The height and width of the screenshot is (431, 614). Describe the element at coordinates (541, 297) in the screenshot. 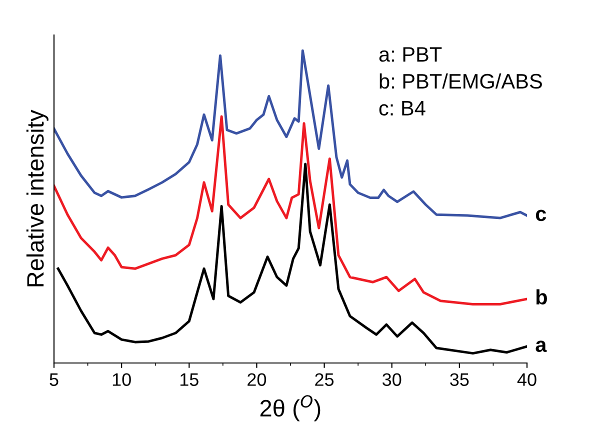

I see `series-label: b` at that location.